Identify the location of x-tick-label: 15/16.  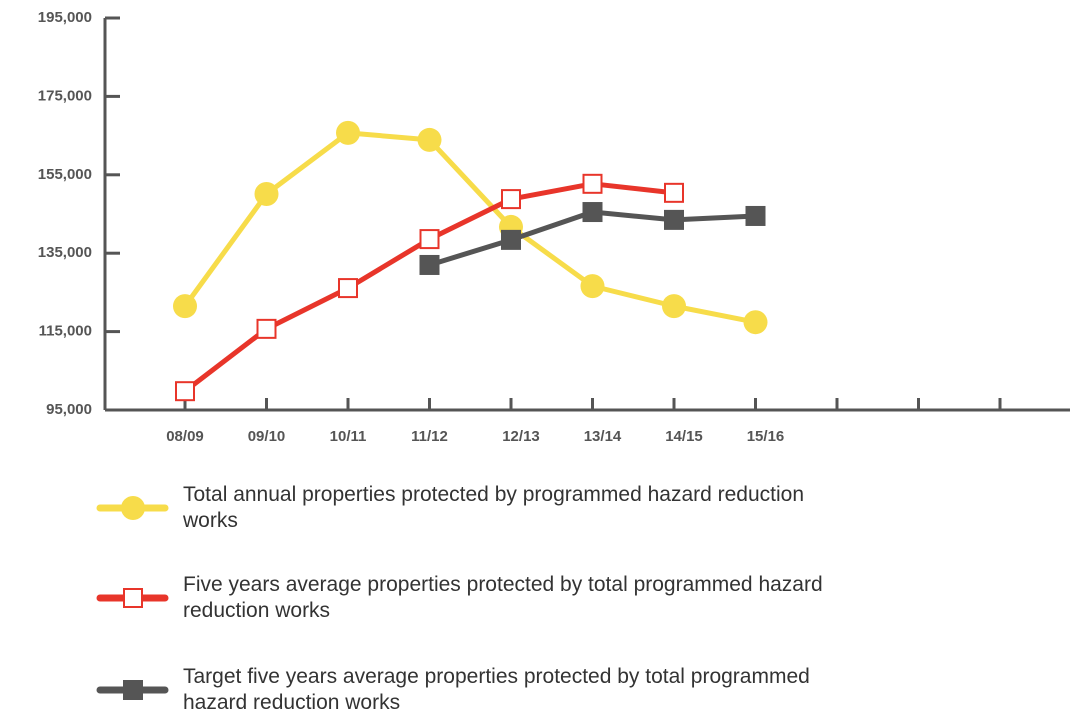
(766, 436).